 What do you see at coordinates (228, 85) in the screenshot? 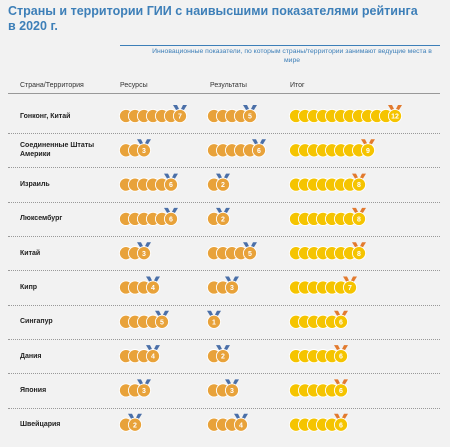
I see `column-header-results: Результаты` at bounding box center [228, 85].